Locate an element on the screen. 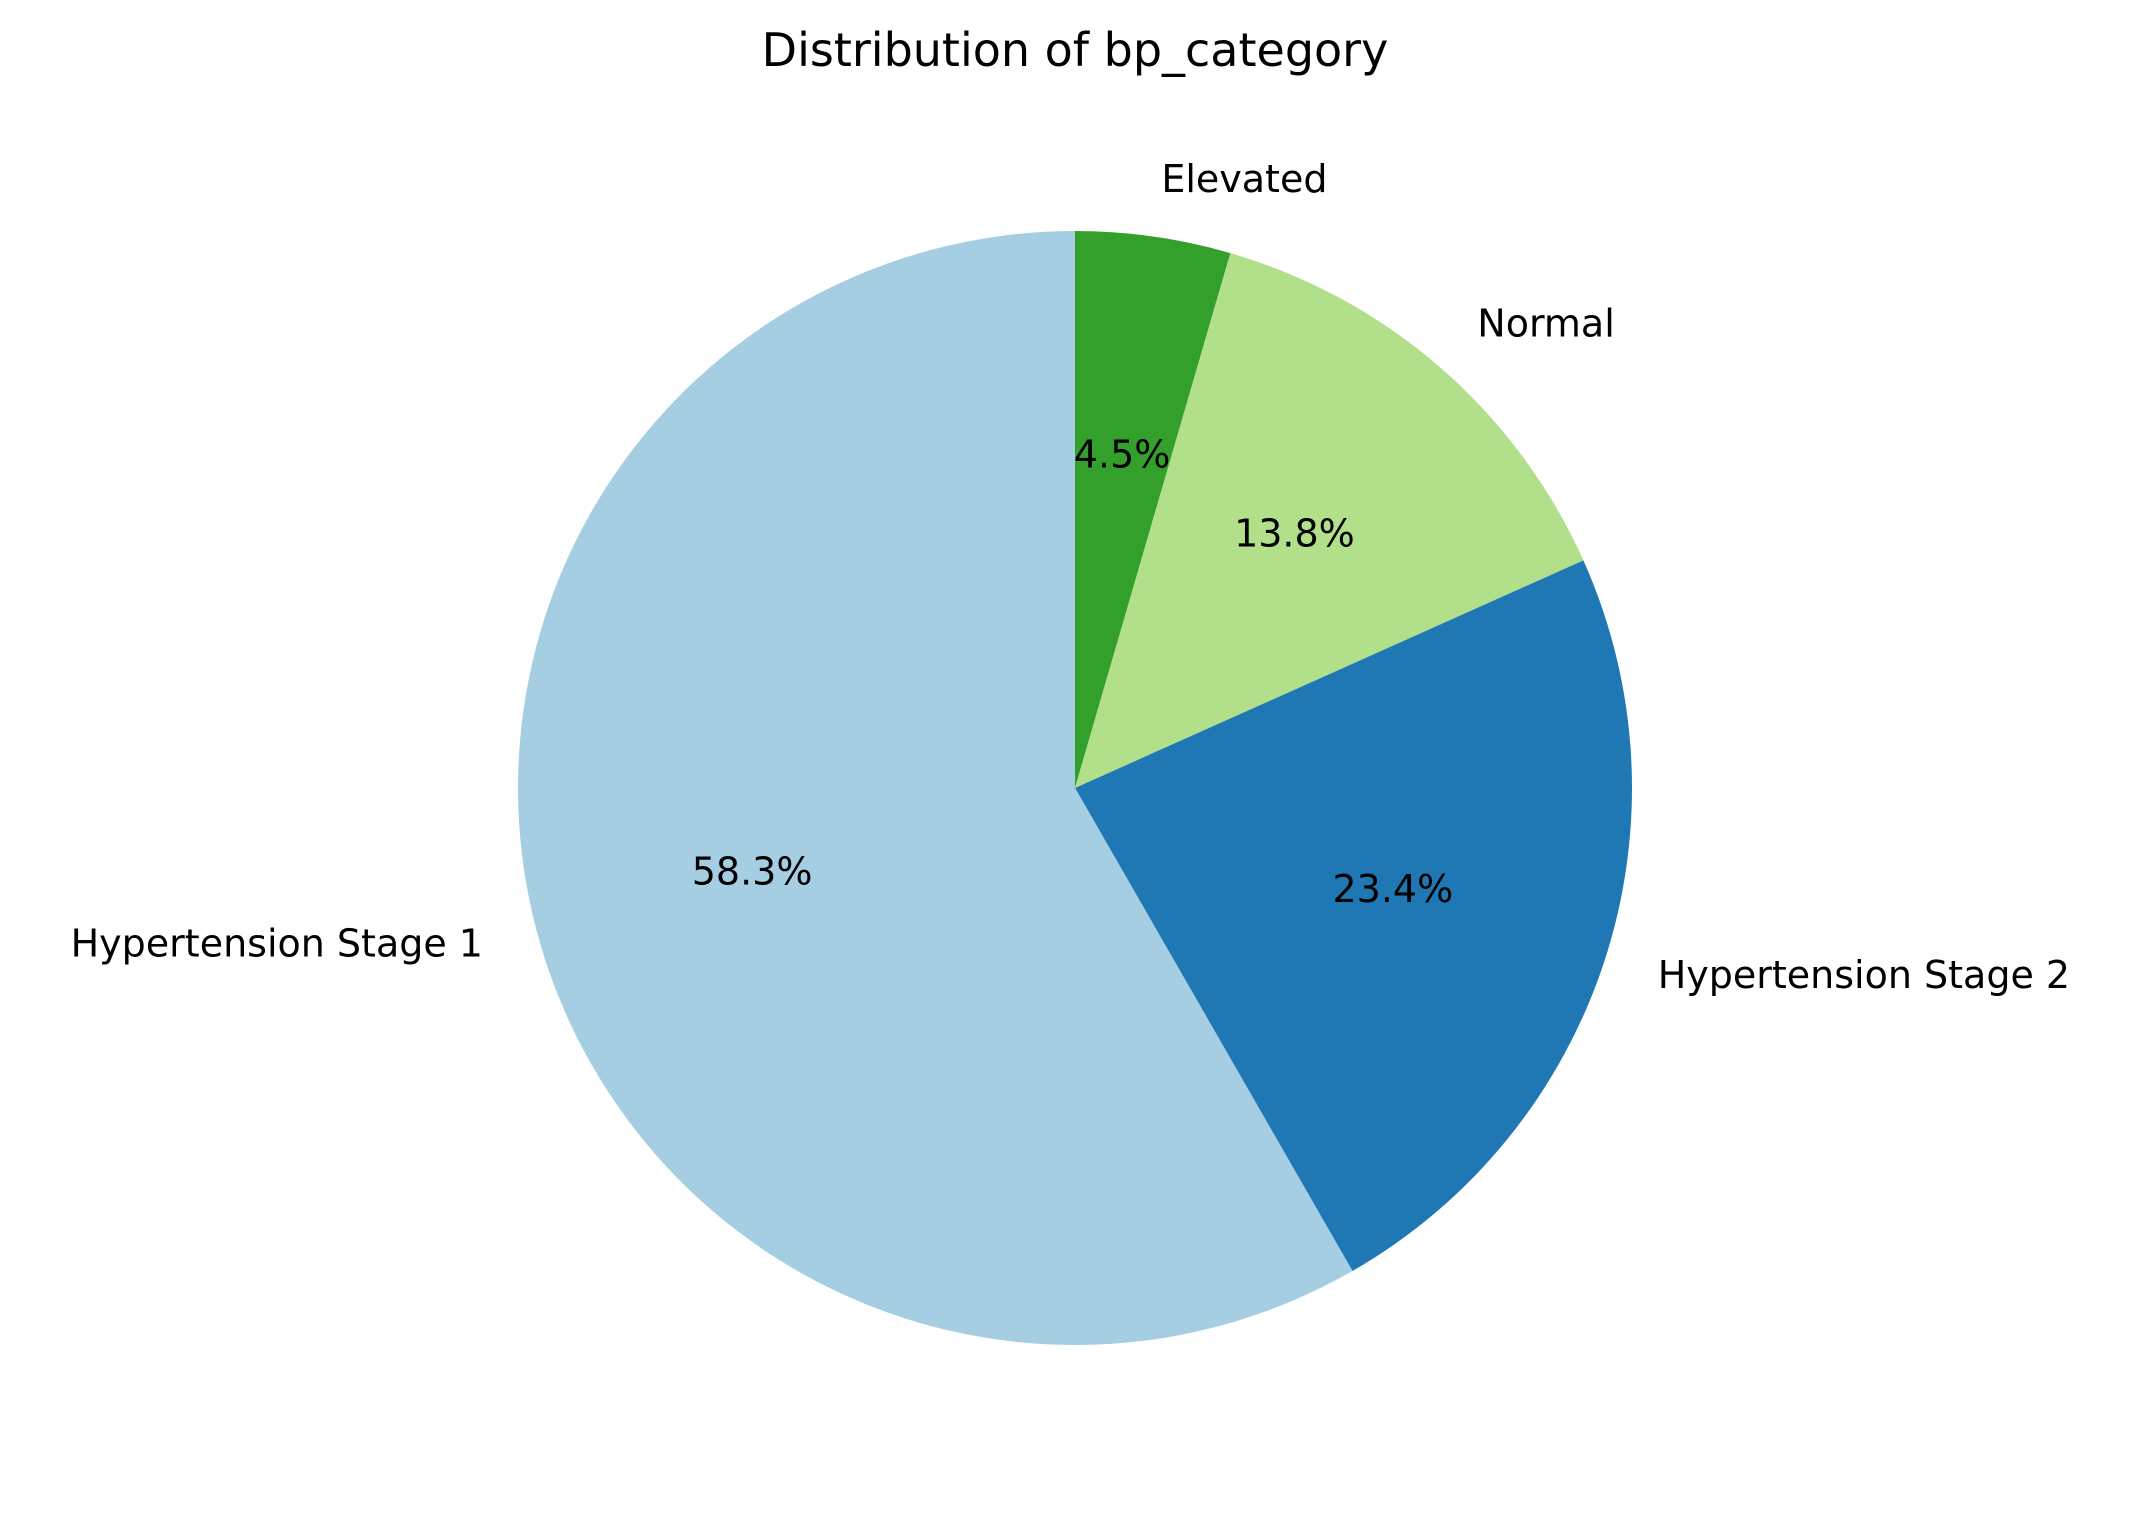 Image resolution: width=2132 pixels, height=1513 pixels. pct-label-elevated: 4.5% is located at coordinates (1122, 455).